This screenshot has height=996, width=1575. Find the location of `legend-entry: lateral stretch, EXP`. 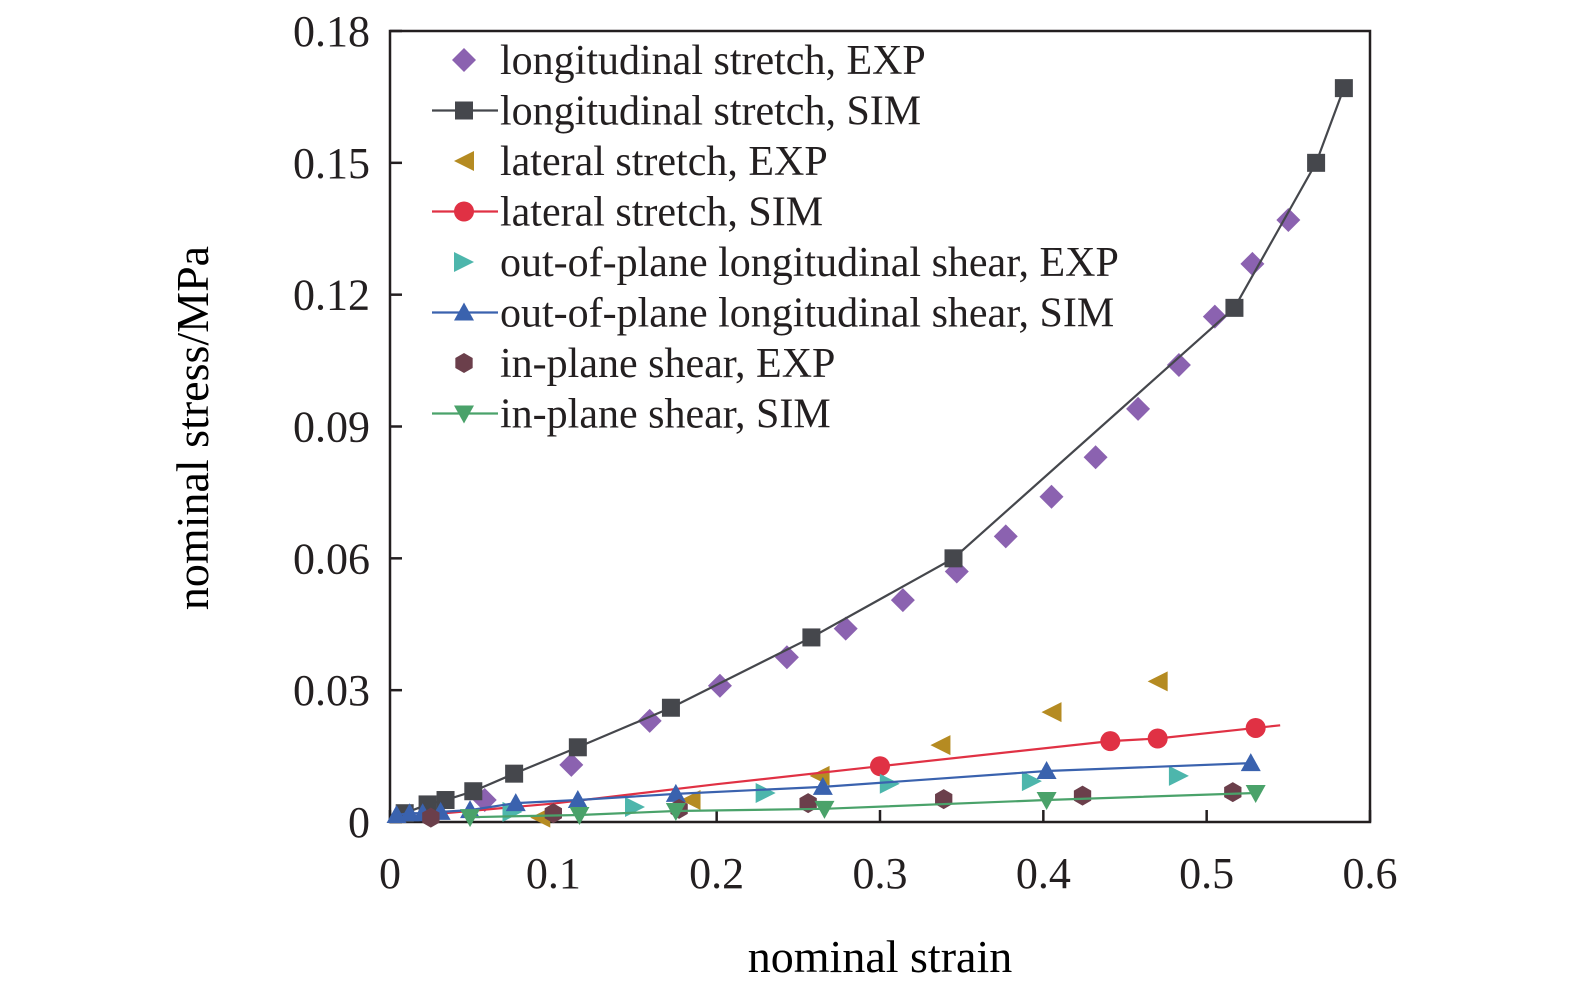

legend-entry: lateral stretch, EXP is located at coordinates (641, 162).